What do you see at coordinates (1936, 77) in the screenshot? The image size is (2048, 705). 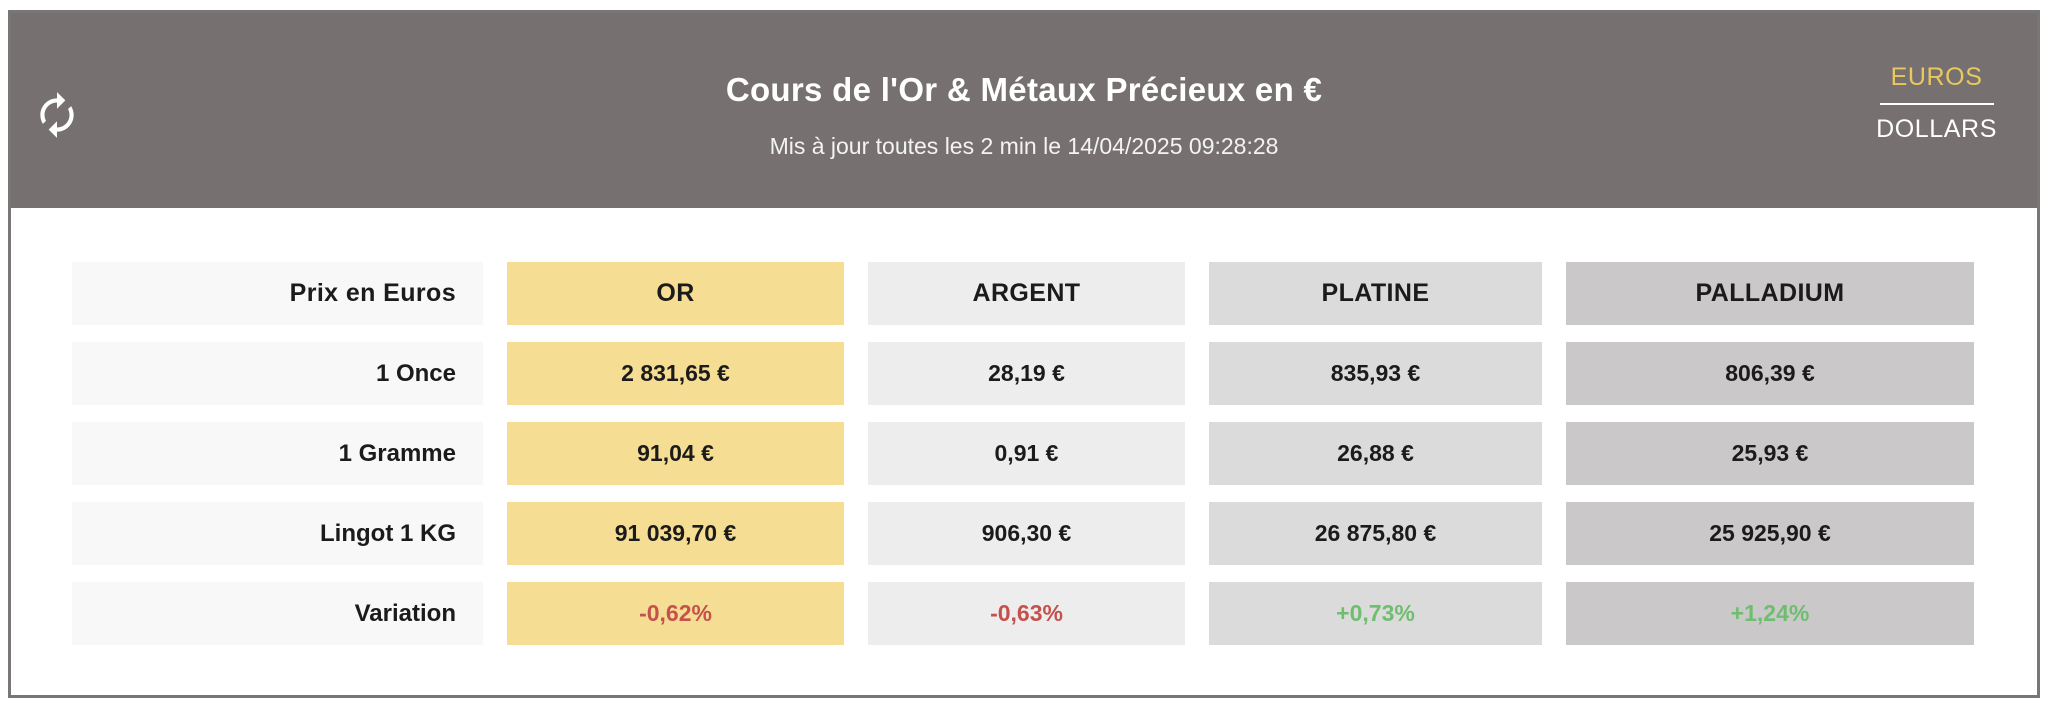 I see `currency-option-euros: EUROS` at bounding box center [1936, 77].